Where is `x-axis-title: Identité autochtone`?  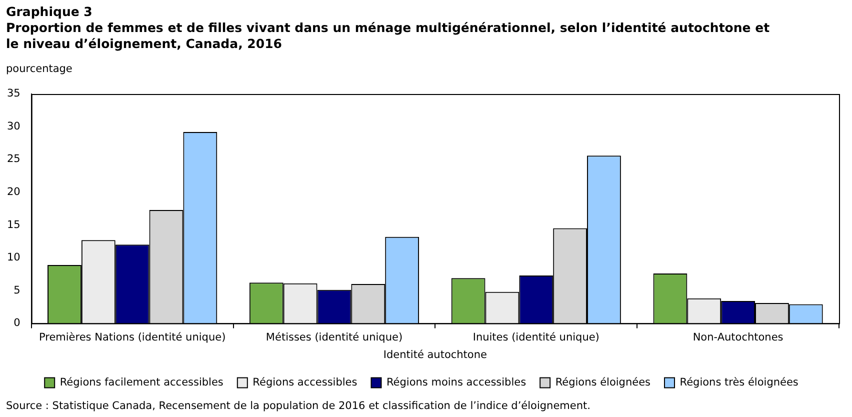 x-axis-title: Identité autochtone is located at coordinates (435, 354).